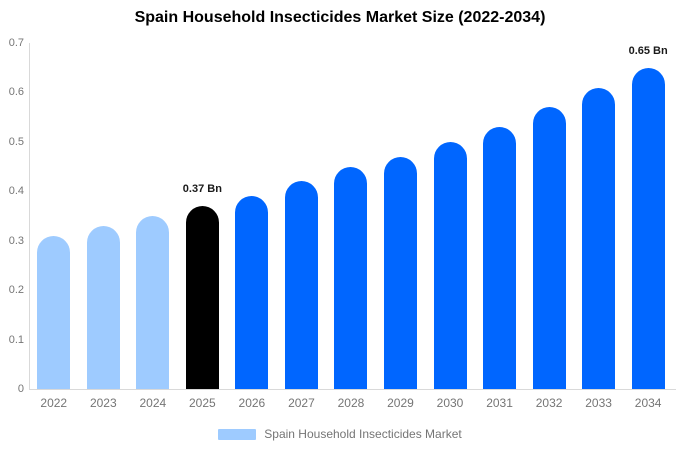 The width and height of the screenshot is (680, 450). I want to click on x-tick-label-2029: 2029, so click(400, 403).